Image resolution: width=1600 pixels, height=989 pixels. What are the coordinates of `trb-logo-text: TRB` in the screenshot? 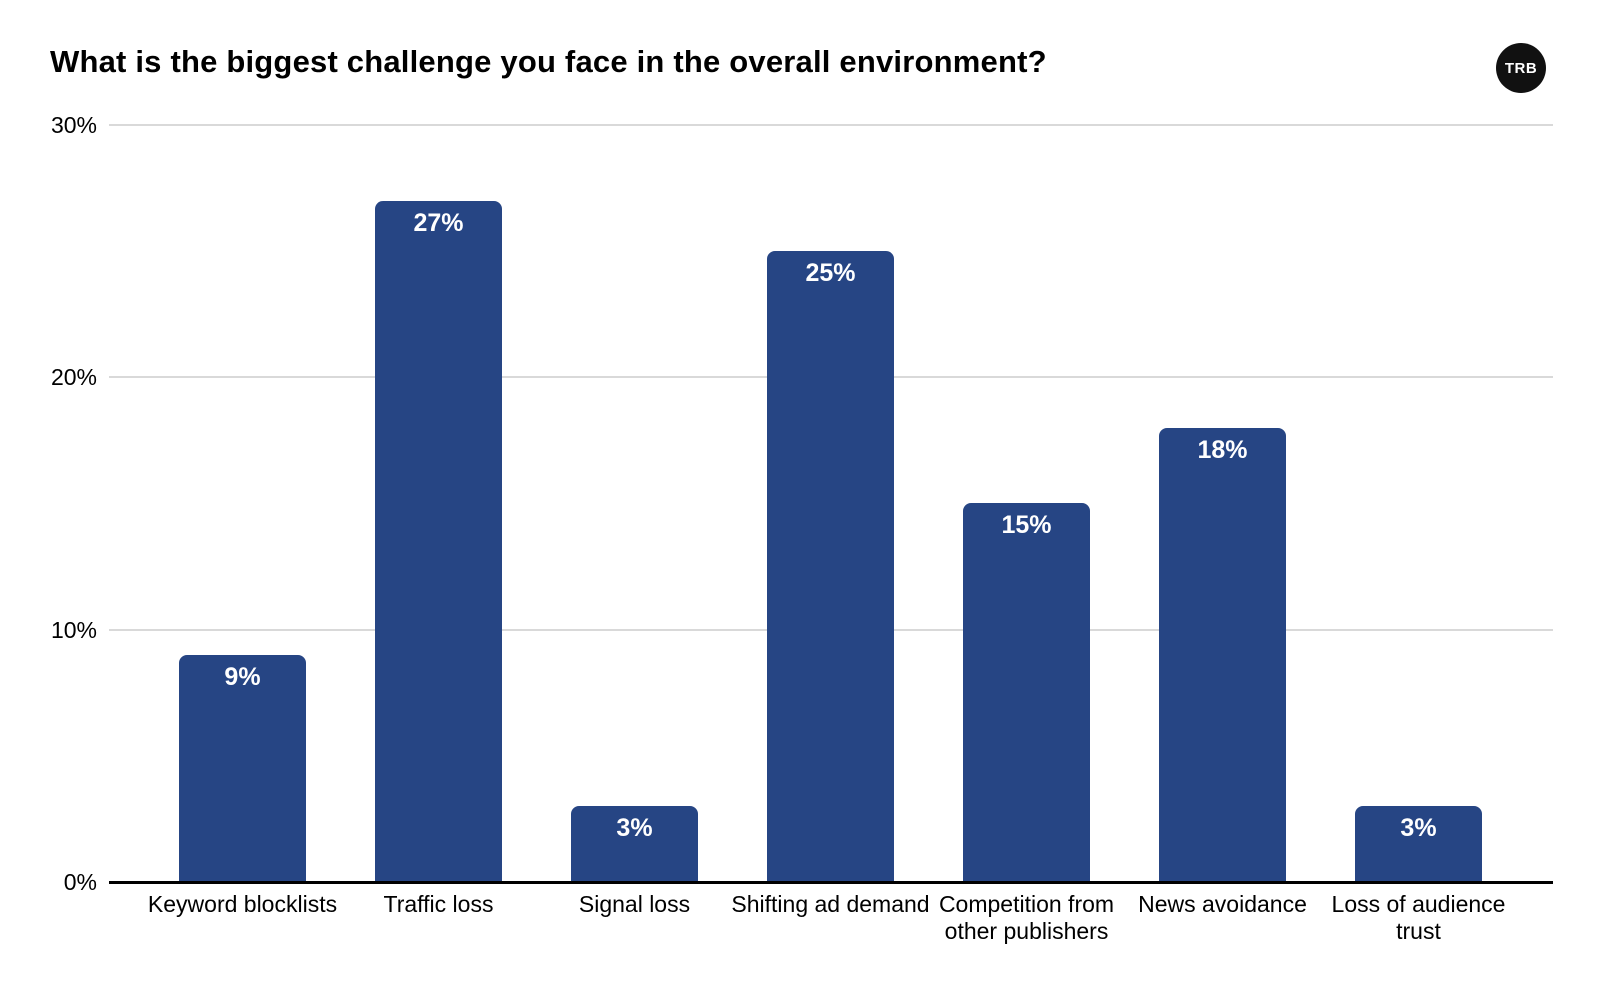 It's located at (1521, 68).